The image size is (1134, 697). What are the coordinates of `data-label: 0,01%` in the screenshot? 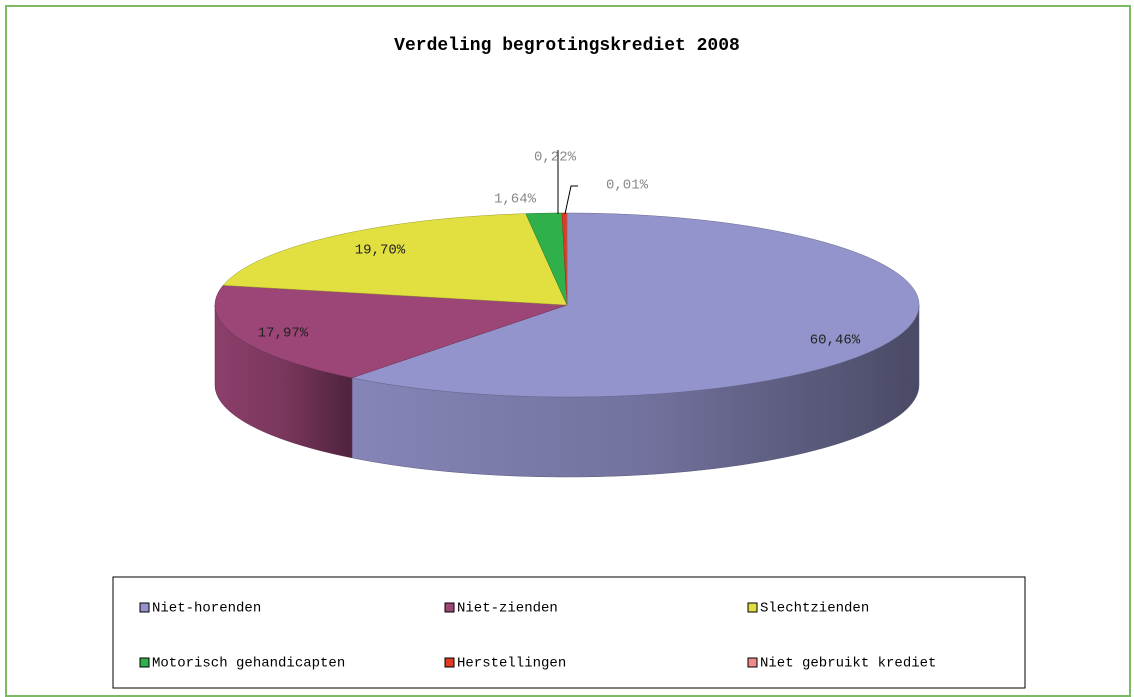 It's located at (627, 186).